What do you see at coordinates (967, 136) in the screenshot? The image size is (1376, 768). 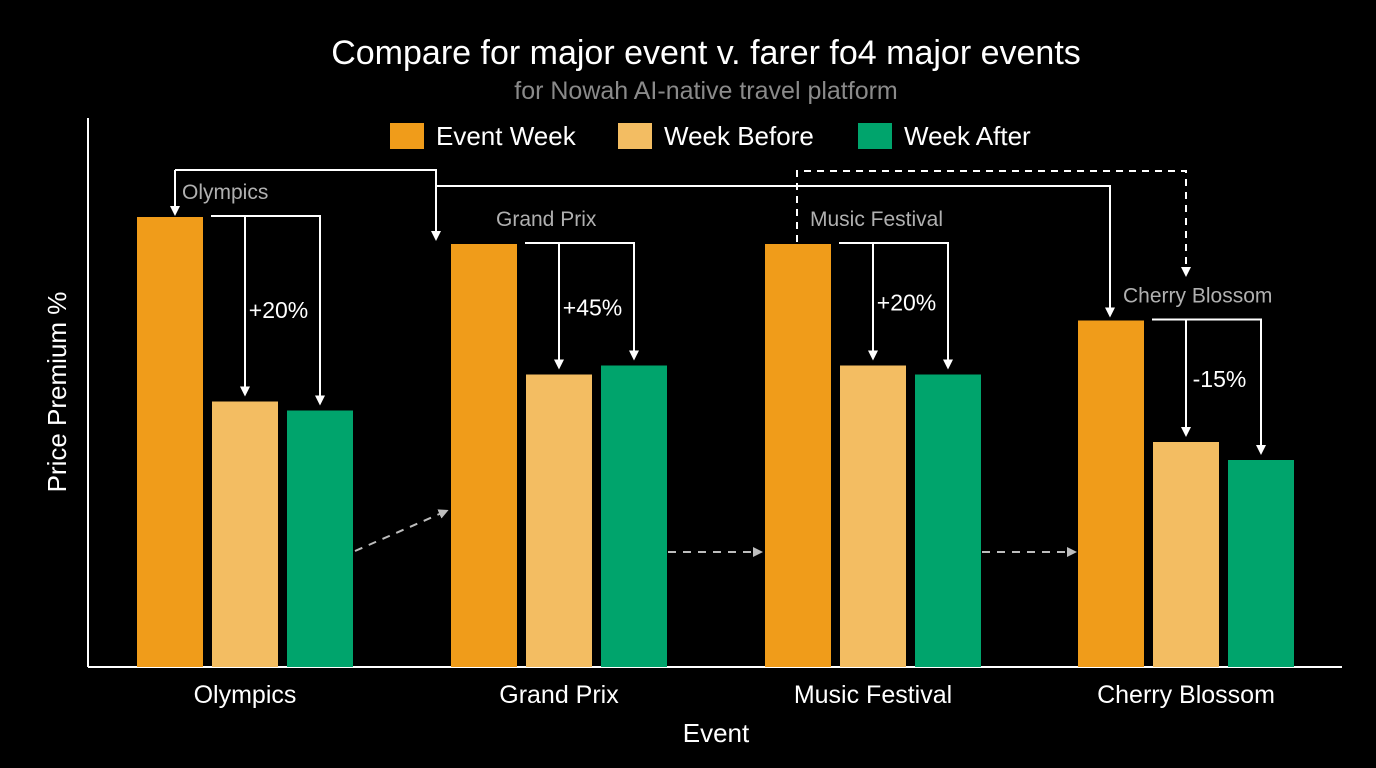 I see `legend-label-week-after: Week After` at bounding box center [967, 136].